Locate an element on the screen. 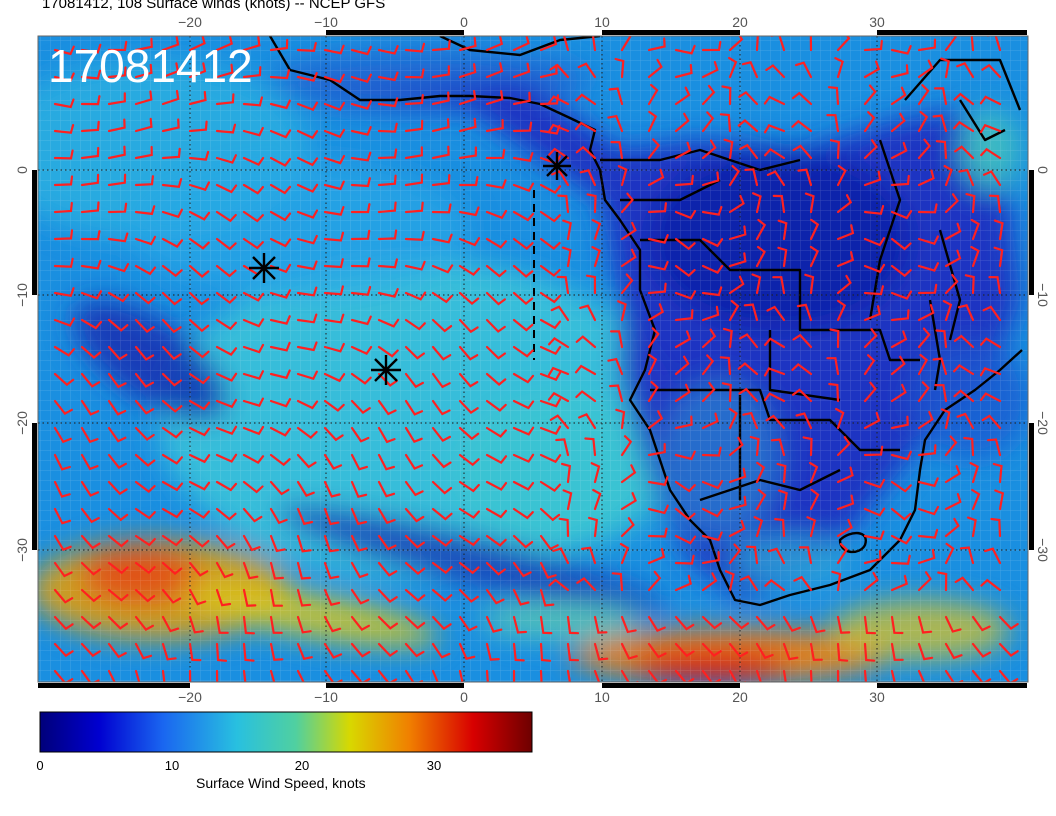 The image size is (1056, 816). storm-markers is located at coordinates (410, 268).